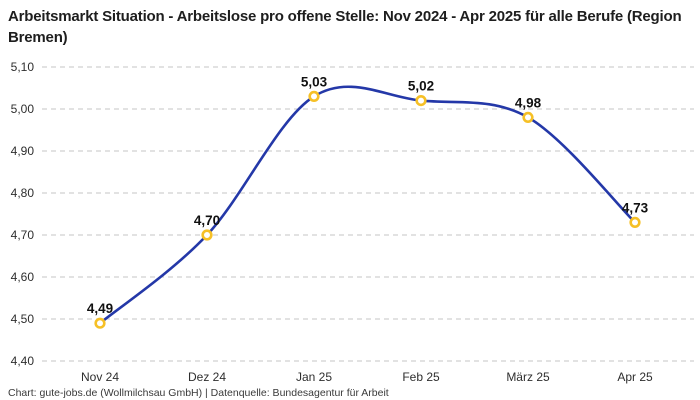  Describe the element at coordinates (314, 377) in the screenshot. I see `x-tick-label: Jan 25` at that location.